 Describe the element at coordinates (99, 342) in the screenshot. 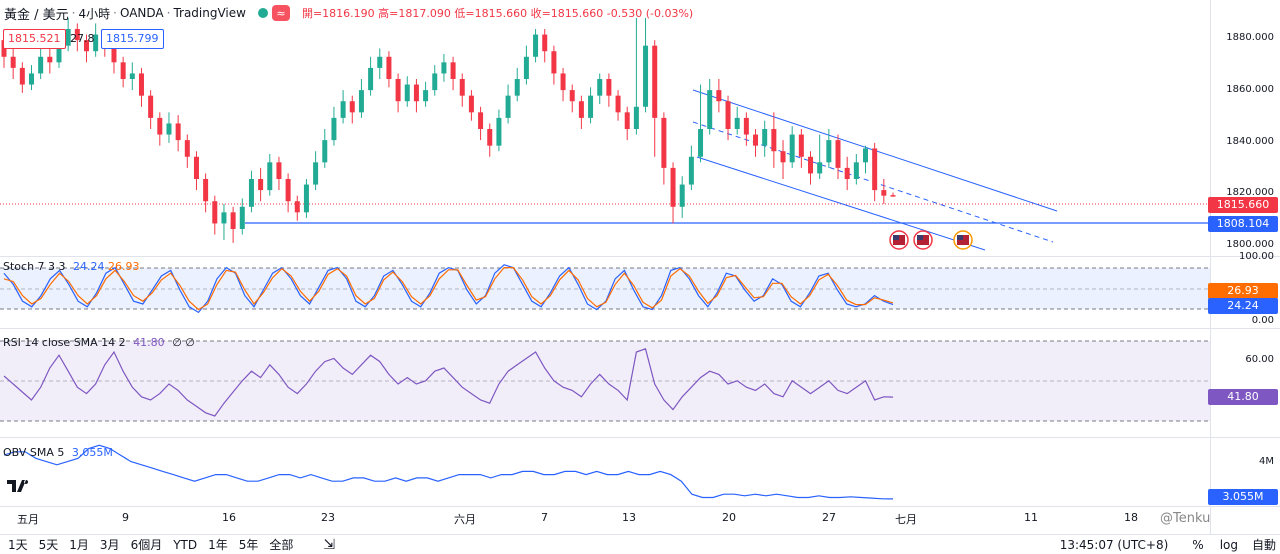

I see `rsi-legend: RSI 14 close SMA 14 2 41.80 ∅ ∅` at that location.